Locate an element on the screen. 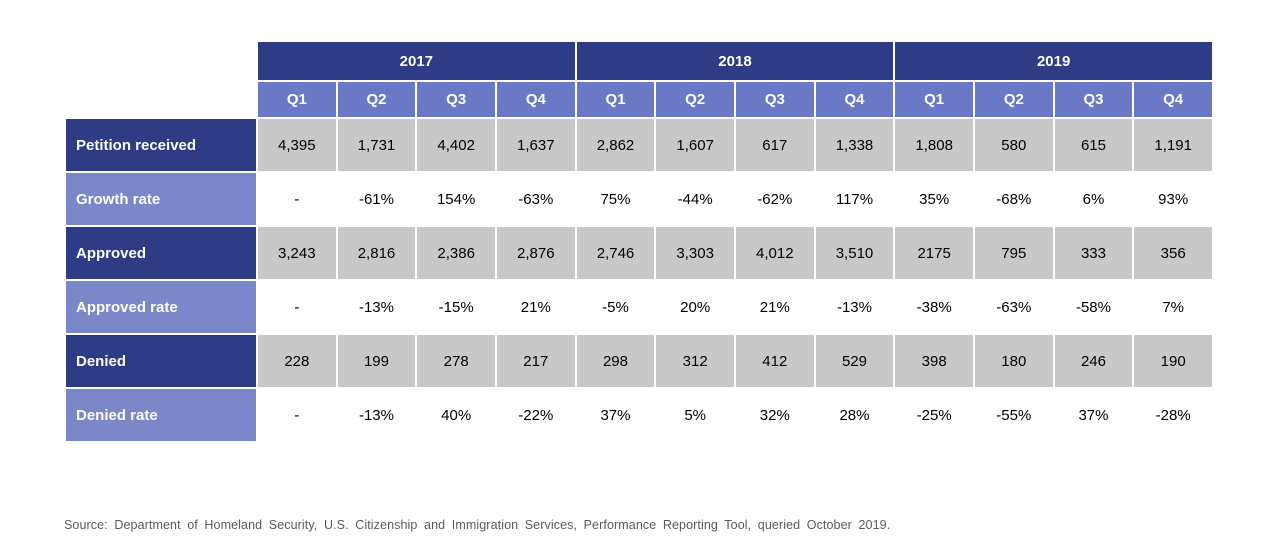 This screenshot has height=538, width=1280. table-cell: 1,338 is located at coordinates (854, 145).